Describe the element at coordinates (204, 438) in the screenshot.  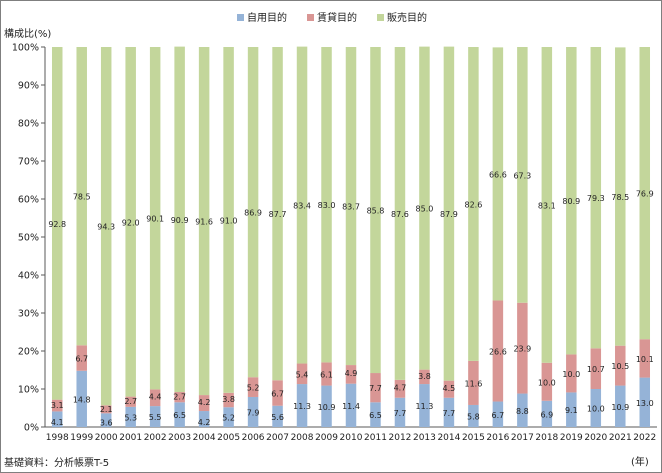
I see `x-tick-label: 2004` at that location.